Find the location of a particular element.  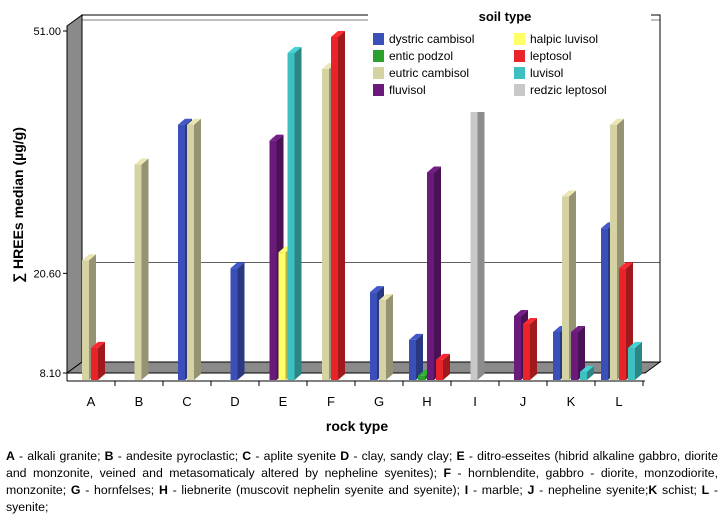

bar-luvisol-L is located at coordinates (635, 360).